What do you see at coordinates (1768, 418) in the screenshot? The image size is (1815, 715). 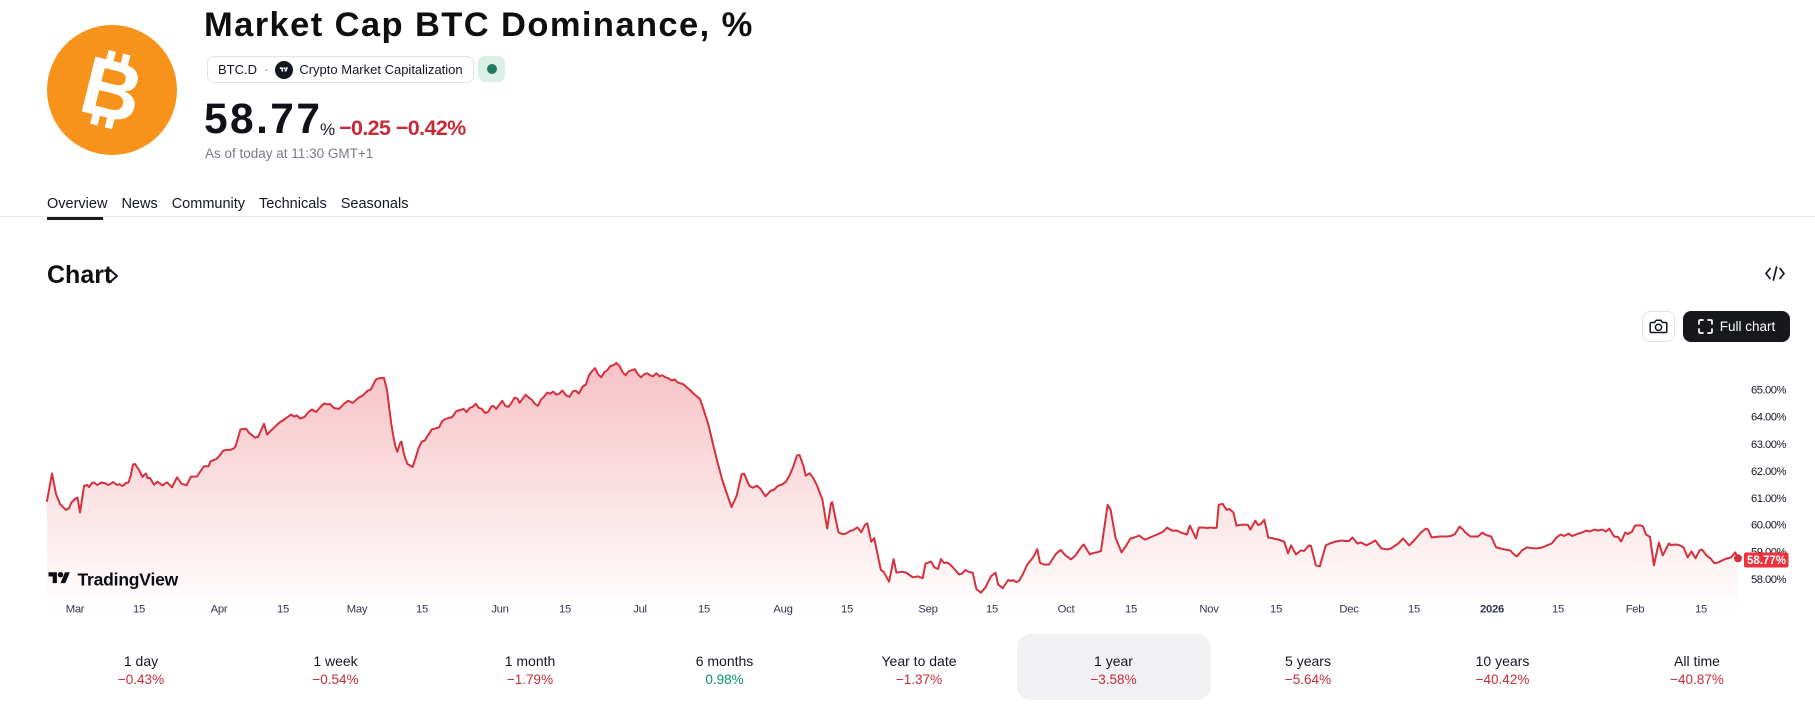 I see `svg-text: 64.00%` at bounding box center [1768, 418].